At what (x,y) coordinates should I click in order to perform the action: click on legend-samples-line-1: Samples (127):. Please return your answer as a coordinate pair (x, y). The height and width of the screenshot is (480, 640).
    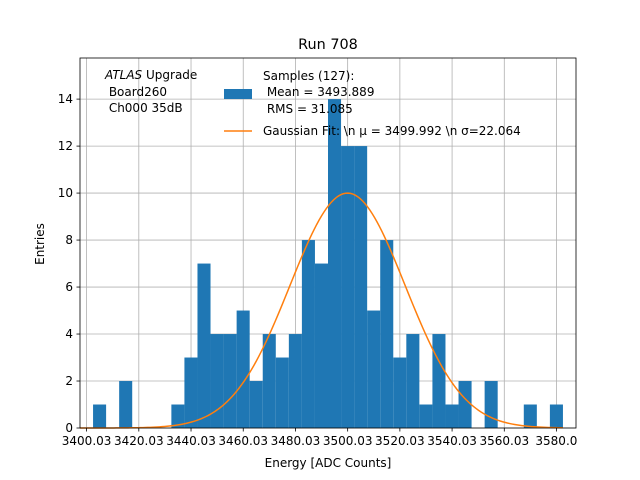
    Looking at the image, I should click on (308, 76).